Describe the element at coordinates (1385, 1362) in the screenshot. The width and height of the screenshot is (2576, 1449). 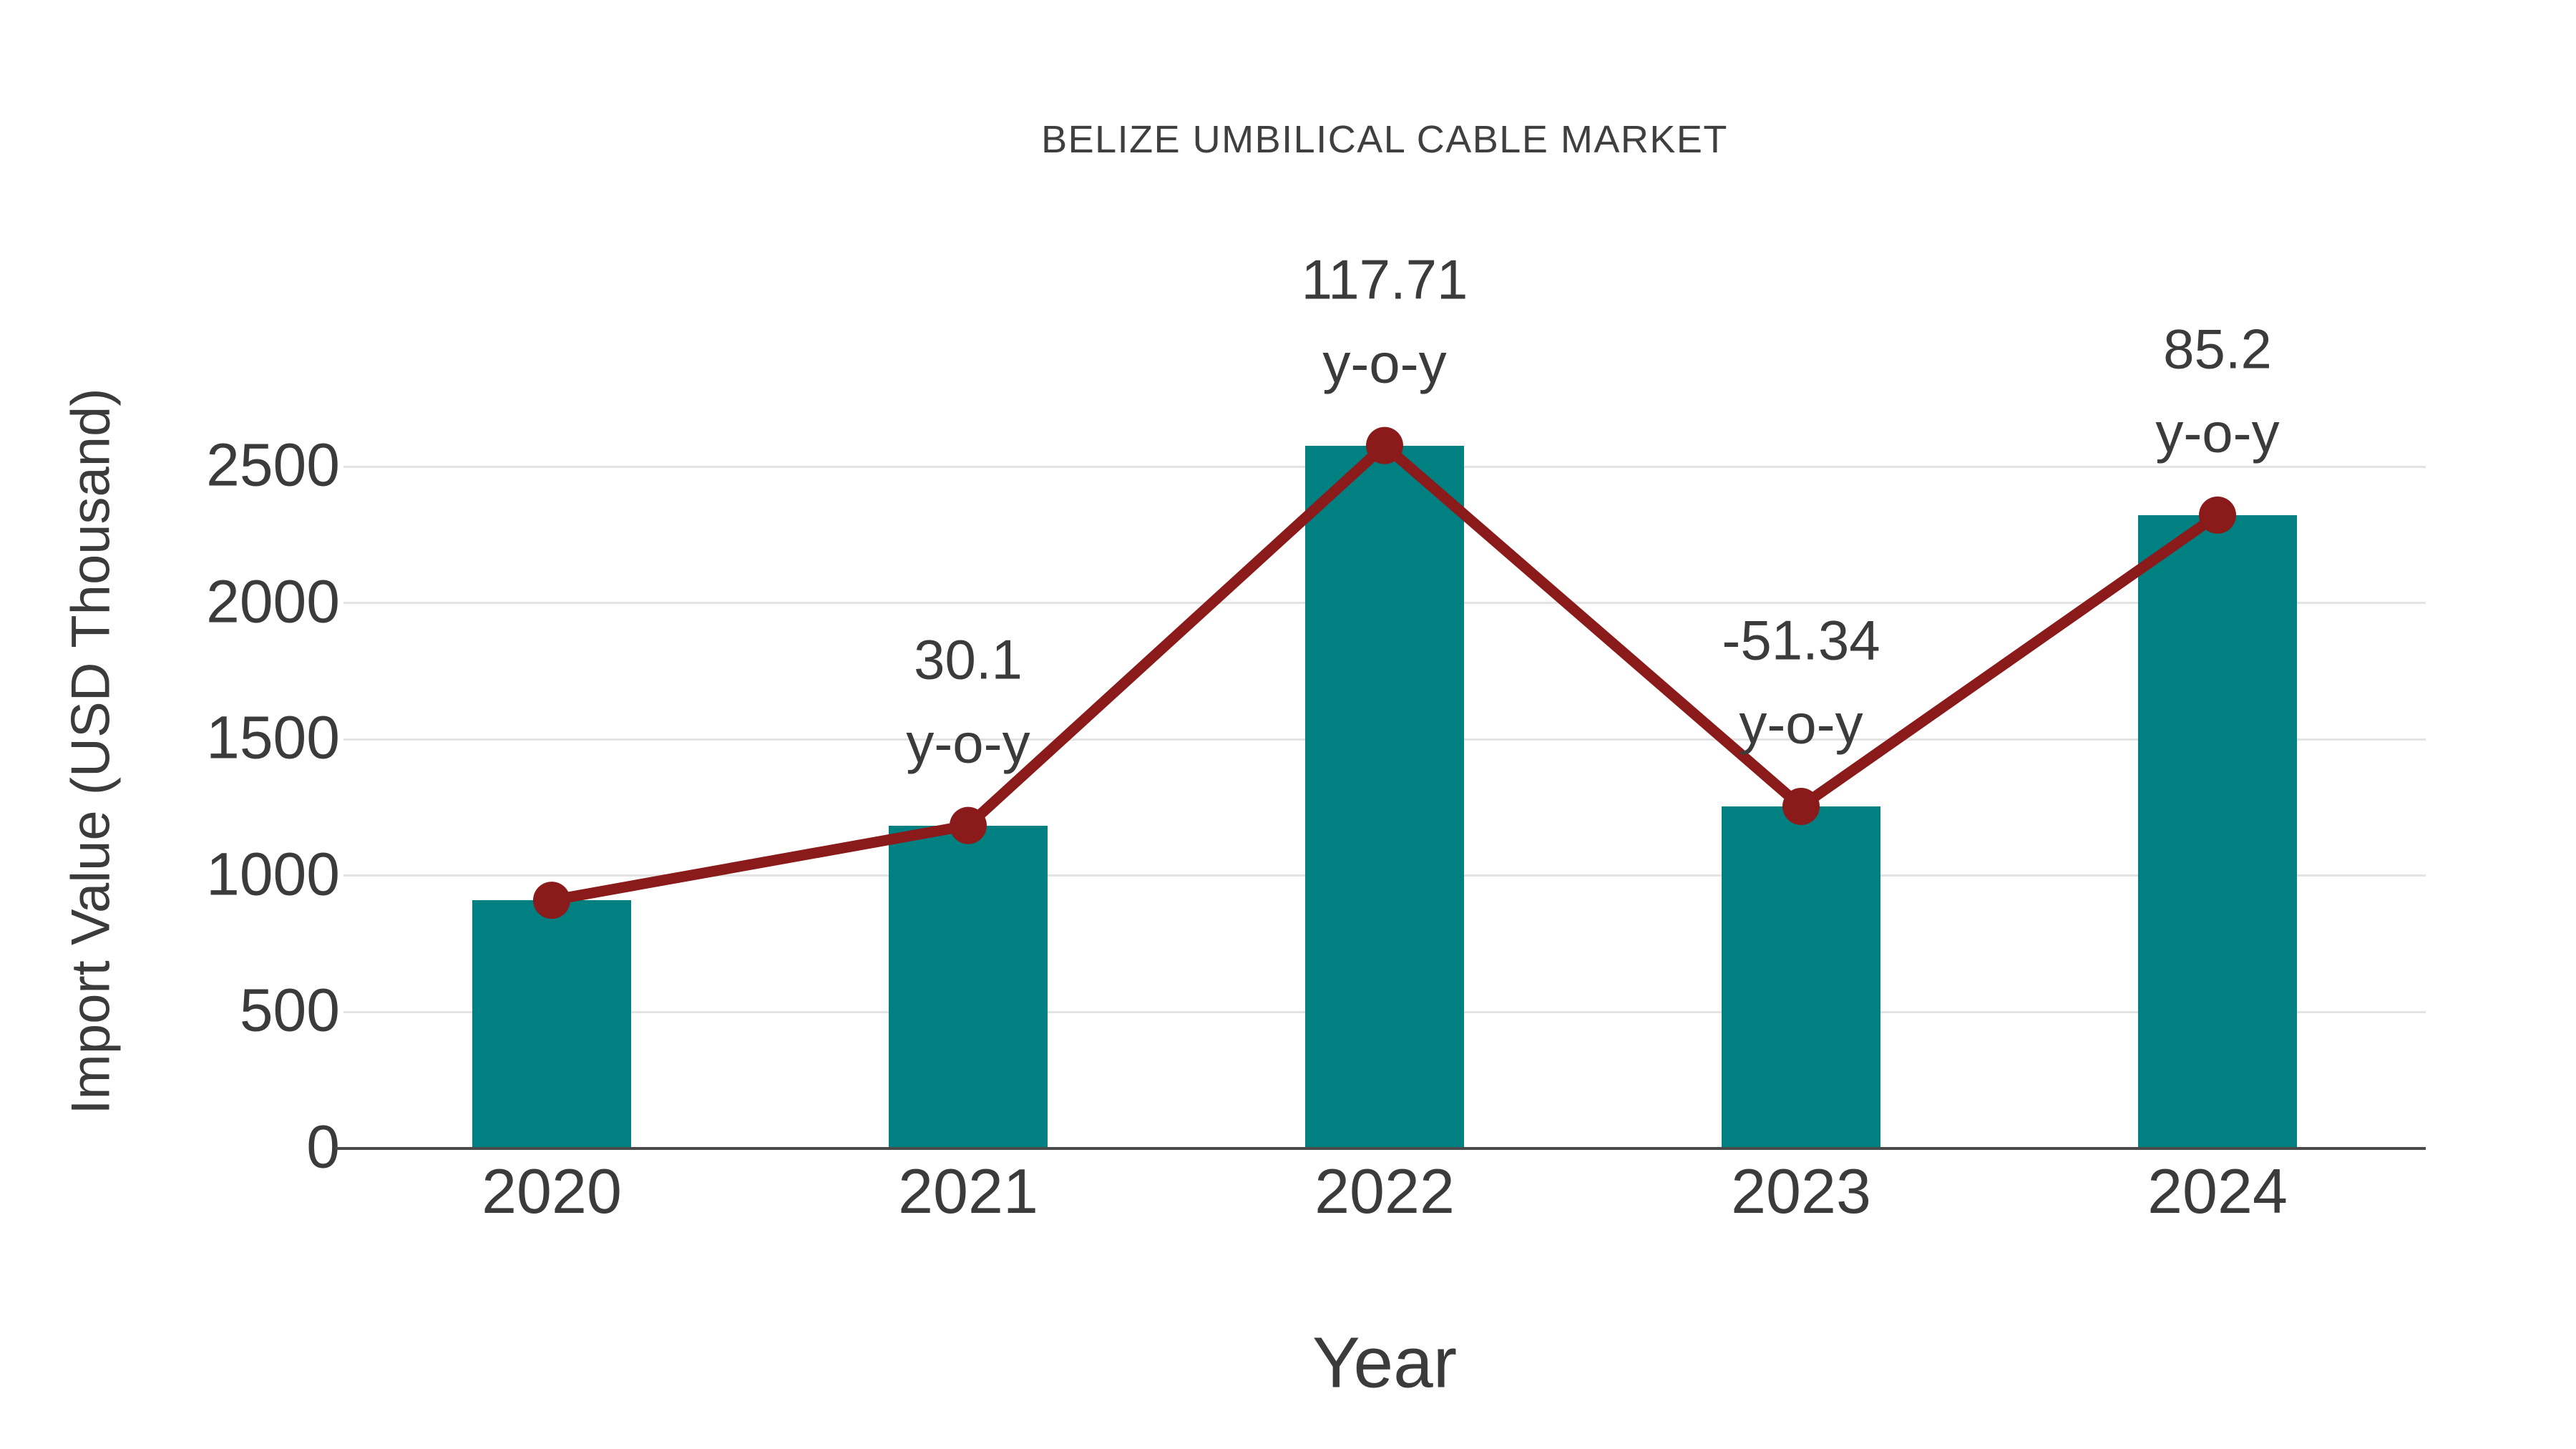
I see `x-axis-label: Year` at that location.